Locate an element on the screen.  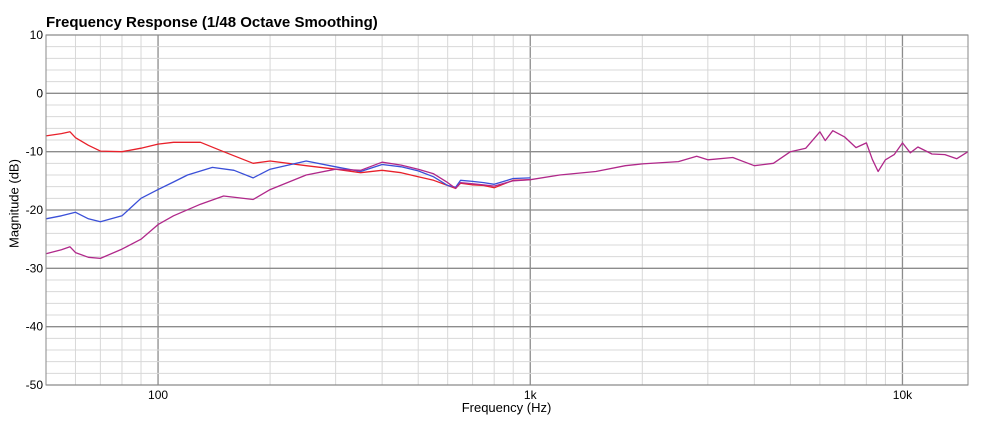
y-tick-label: -50 is located at coordinates (35, 385).